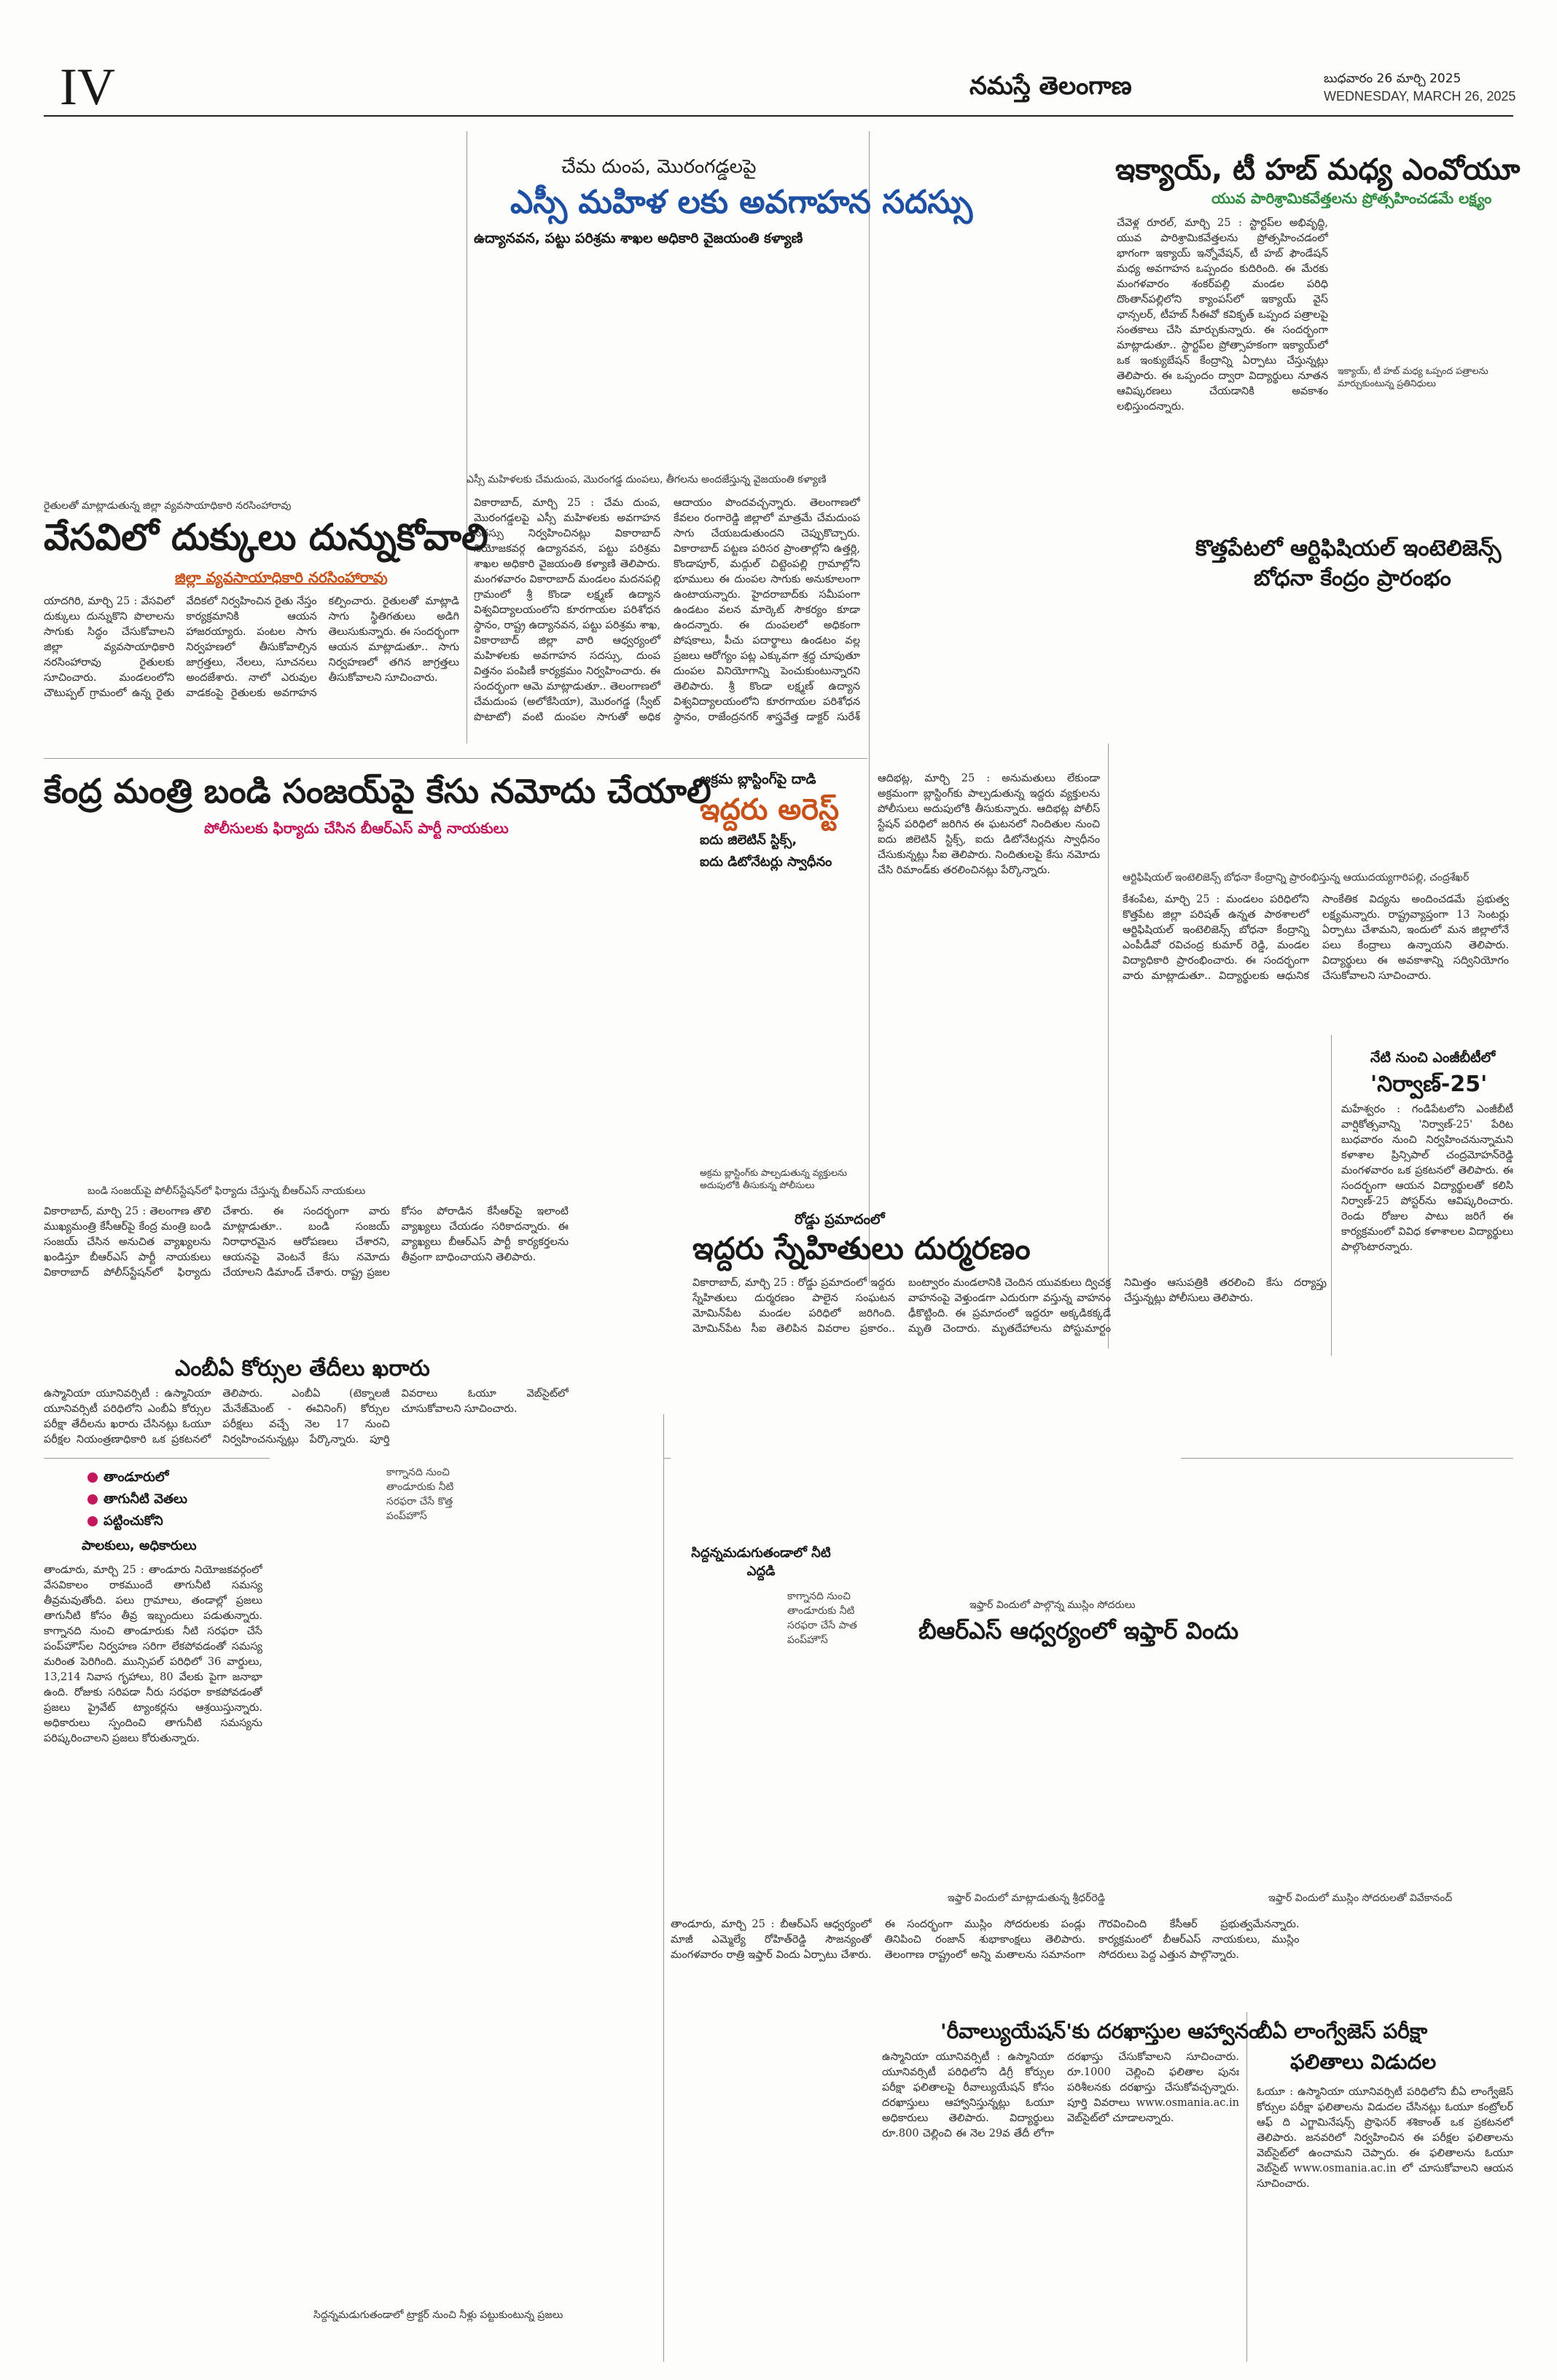 Image resolution: width=1557 pixels, height=2380 pixels. Describe the element at coordinates (719, 1022) in the screenshot. I see `arrest-photo` at that location.